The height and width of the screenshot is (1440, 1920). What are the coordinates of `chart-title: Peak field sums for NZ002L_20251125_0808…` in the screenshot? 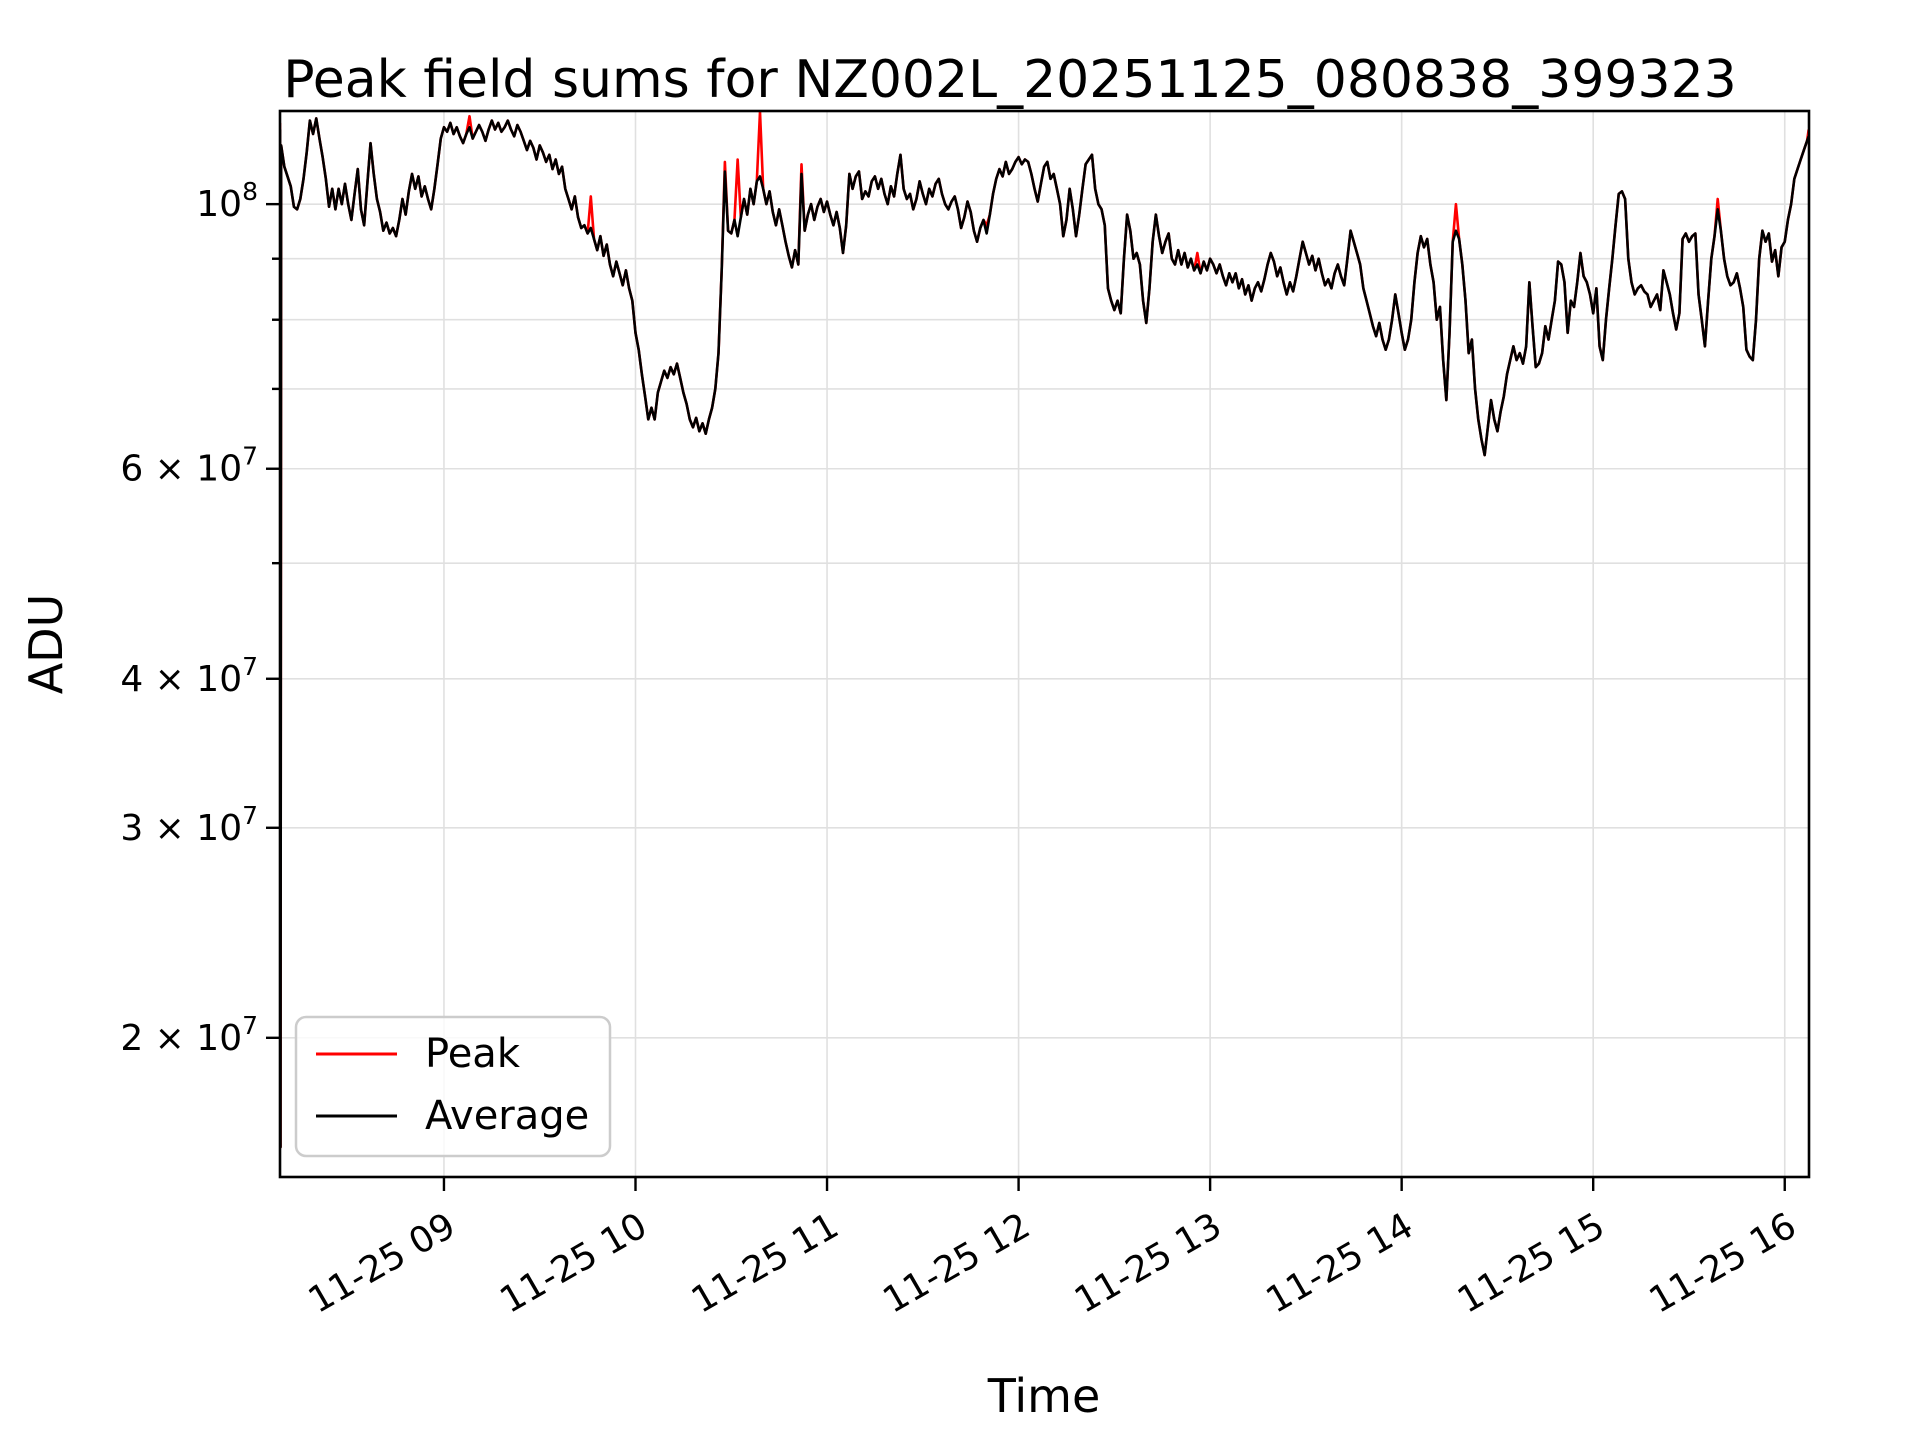 It's located at (1010, 80).